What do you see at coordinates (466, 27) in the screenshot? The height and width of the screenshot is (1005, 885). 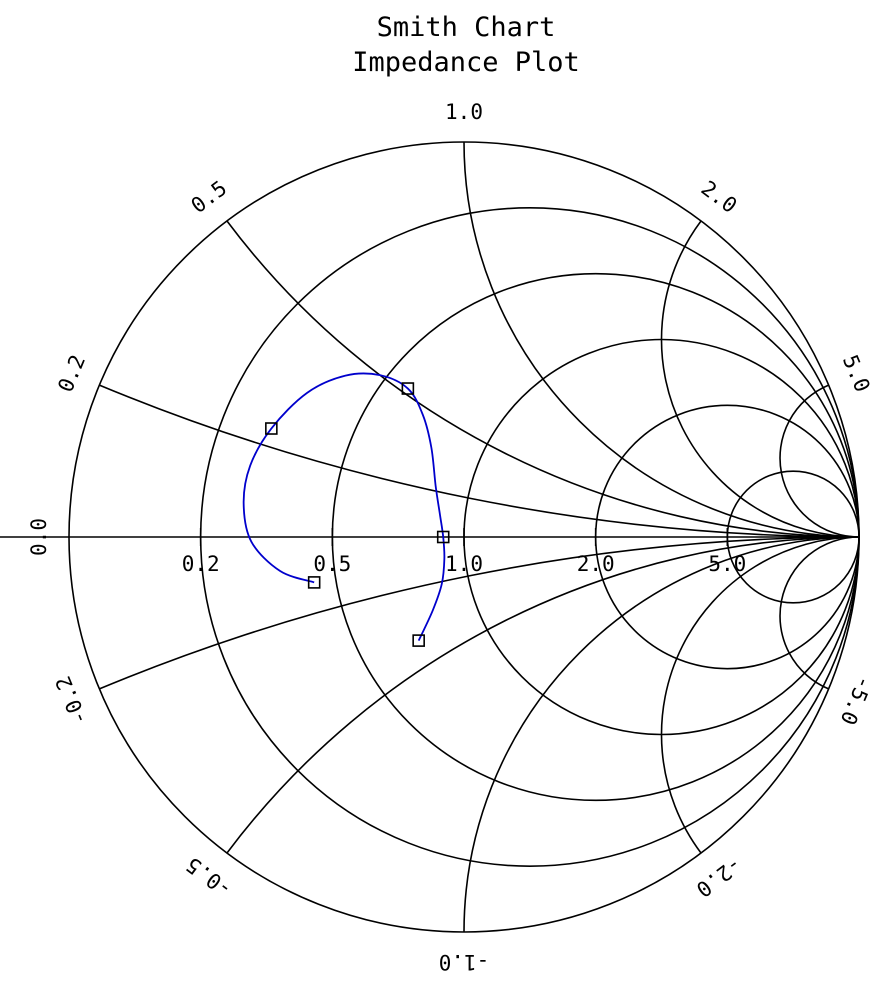 I see `chart-title: Smith Chart` at bounding box center [466, 27].